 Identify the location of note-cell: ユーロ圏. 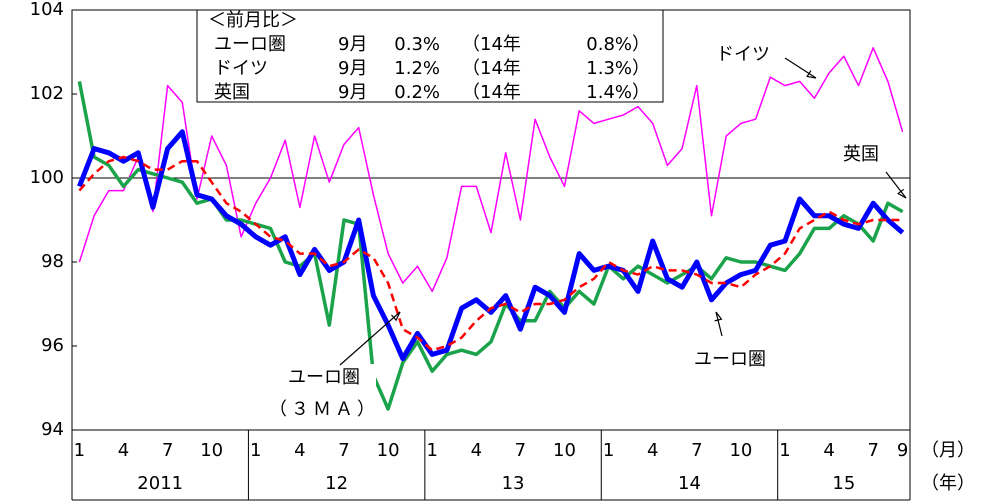
(250, 44).